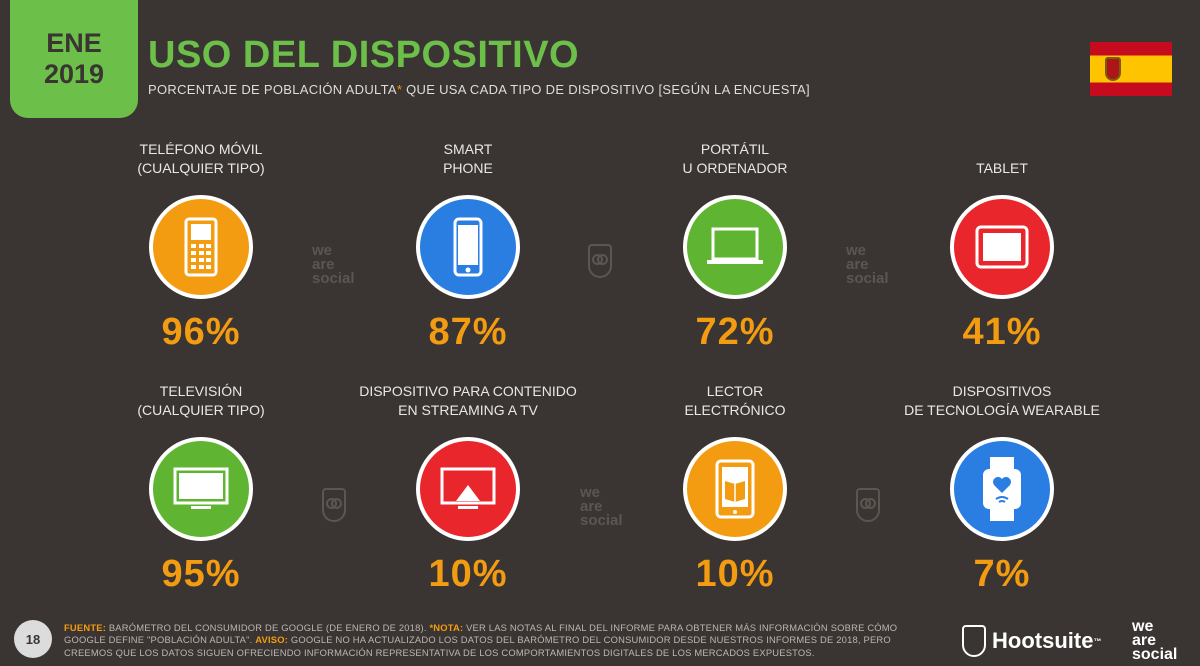  I want to click on spain-flag-icon, so click(1131, 69).